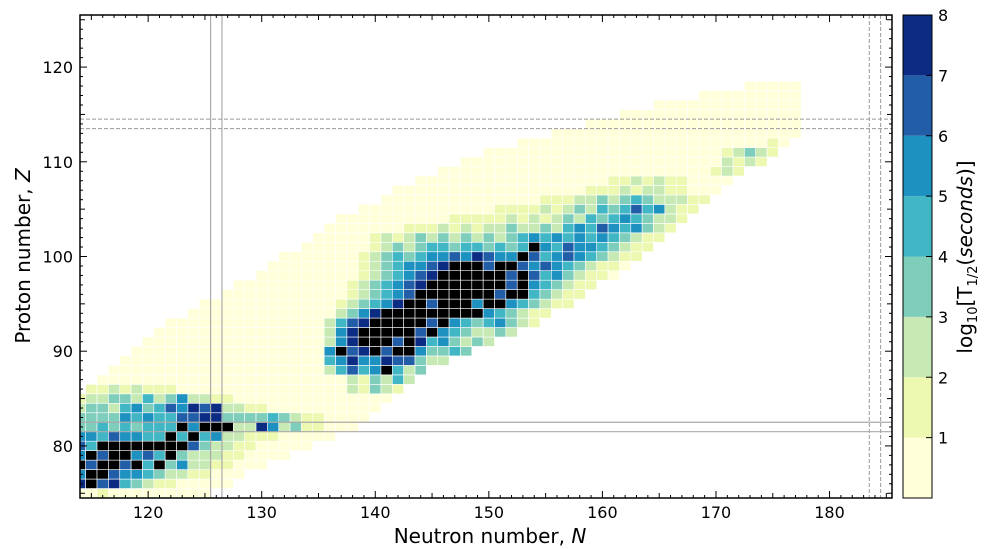 This screenshot has width=986, height=549. What do you see at coordinates (57, 257) in the screenshot?
I see `y-tick-label: 100` at bounding box center [57, 257].